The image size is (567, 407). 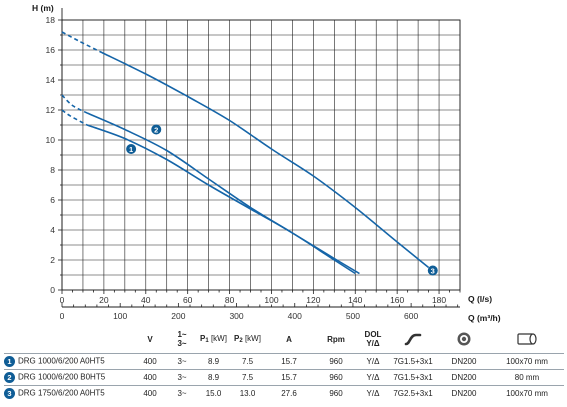 I want to click on header-phase-3: 3~, so click(x=182, y=343).